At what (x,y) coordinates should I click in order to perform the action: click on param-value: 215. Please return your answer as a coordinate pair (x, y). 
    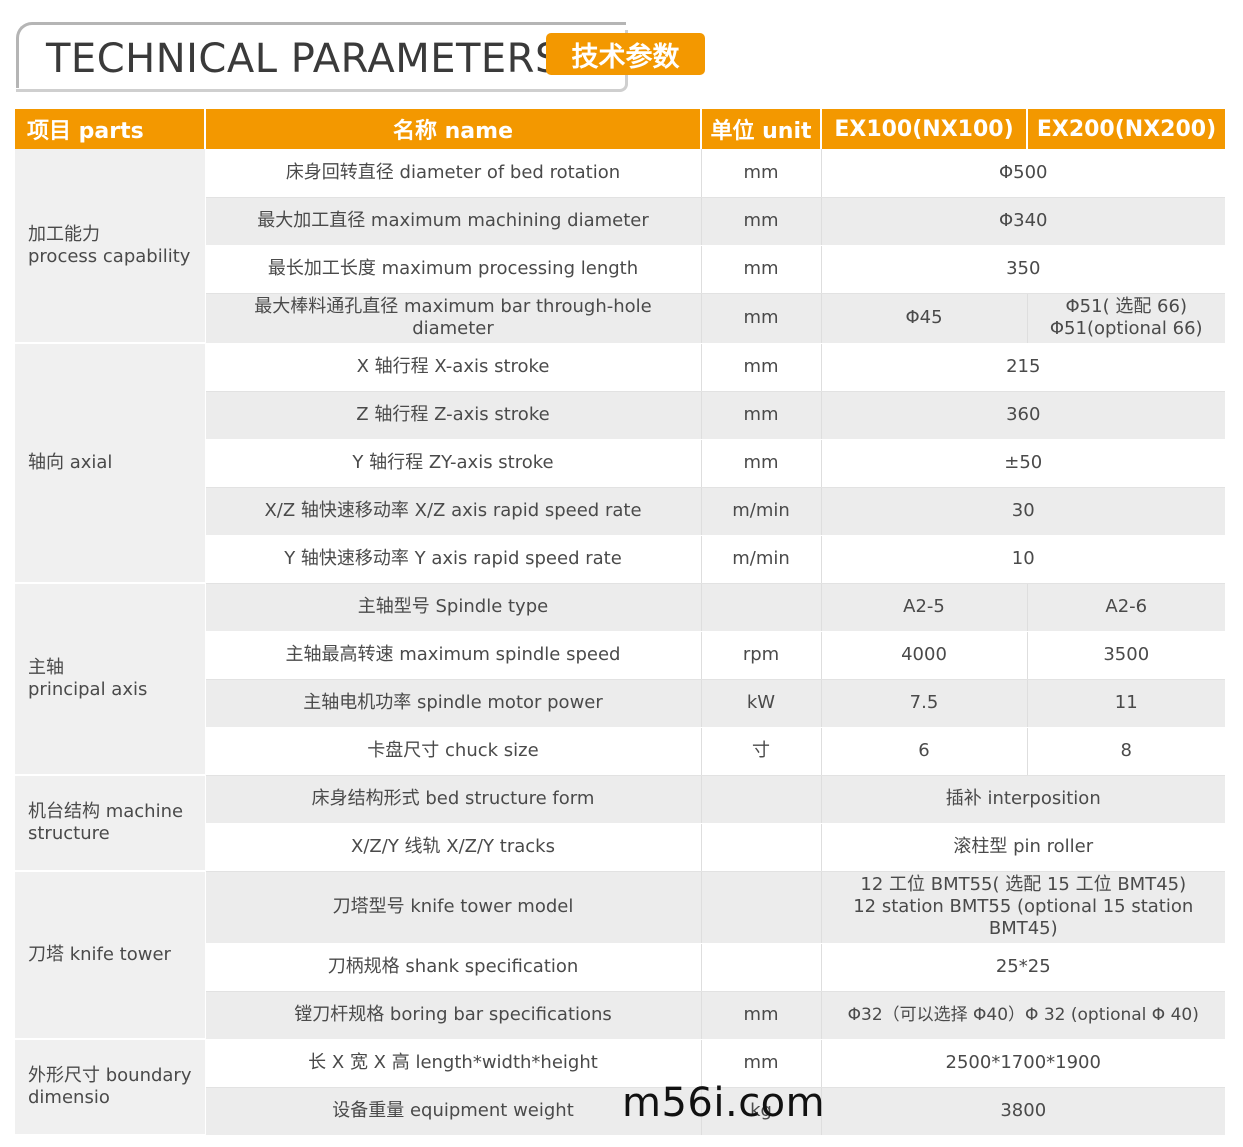
    Looking at the image, I should click on (1023, 367).